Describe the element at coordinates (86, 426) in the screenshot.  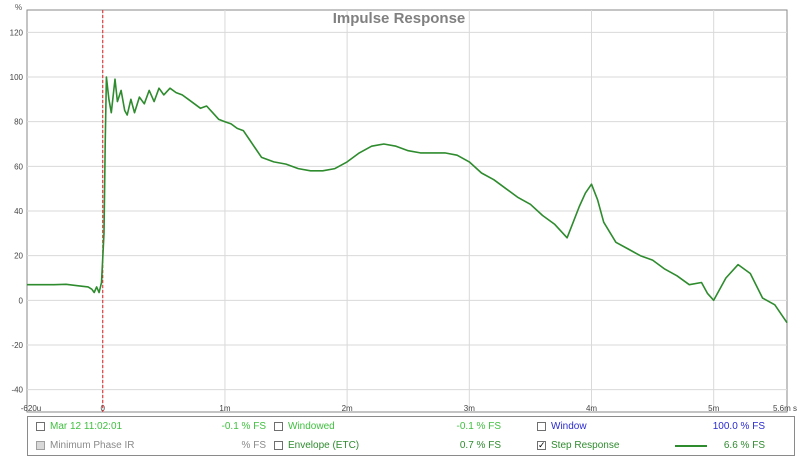
I see `legend-label: Mar 12 11:02:01` at that location.